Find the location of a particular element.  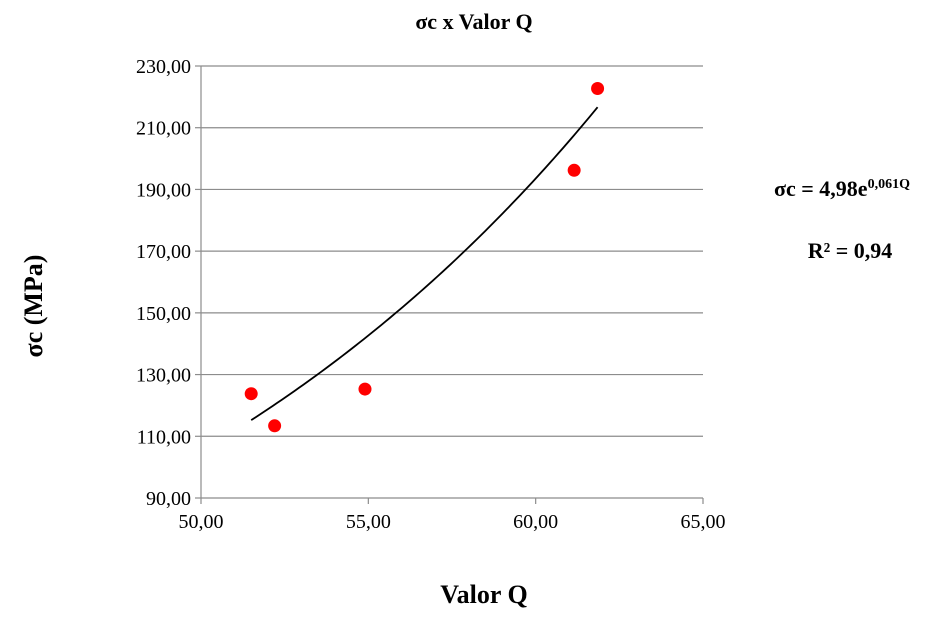

y-tick-label: 150,00 is located at coordinates (163, 314).